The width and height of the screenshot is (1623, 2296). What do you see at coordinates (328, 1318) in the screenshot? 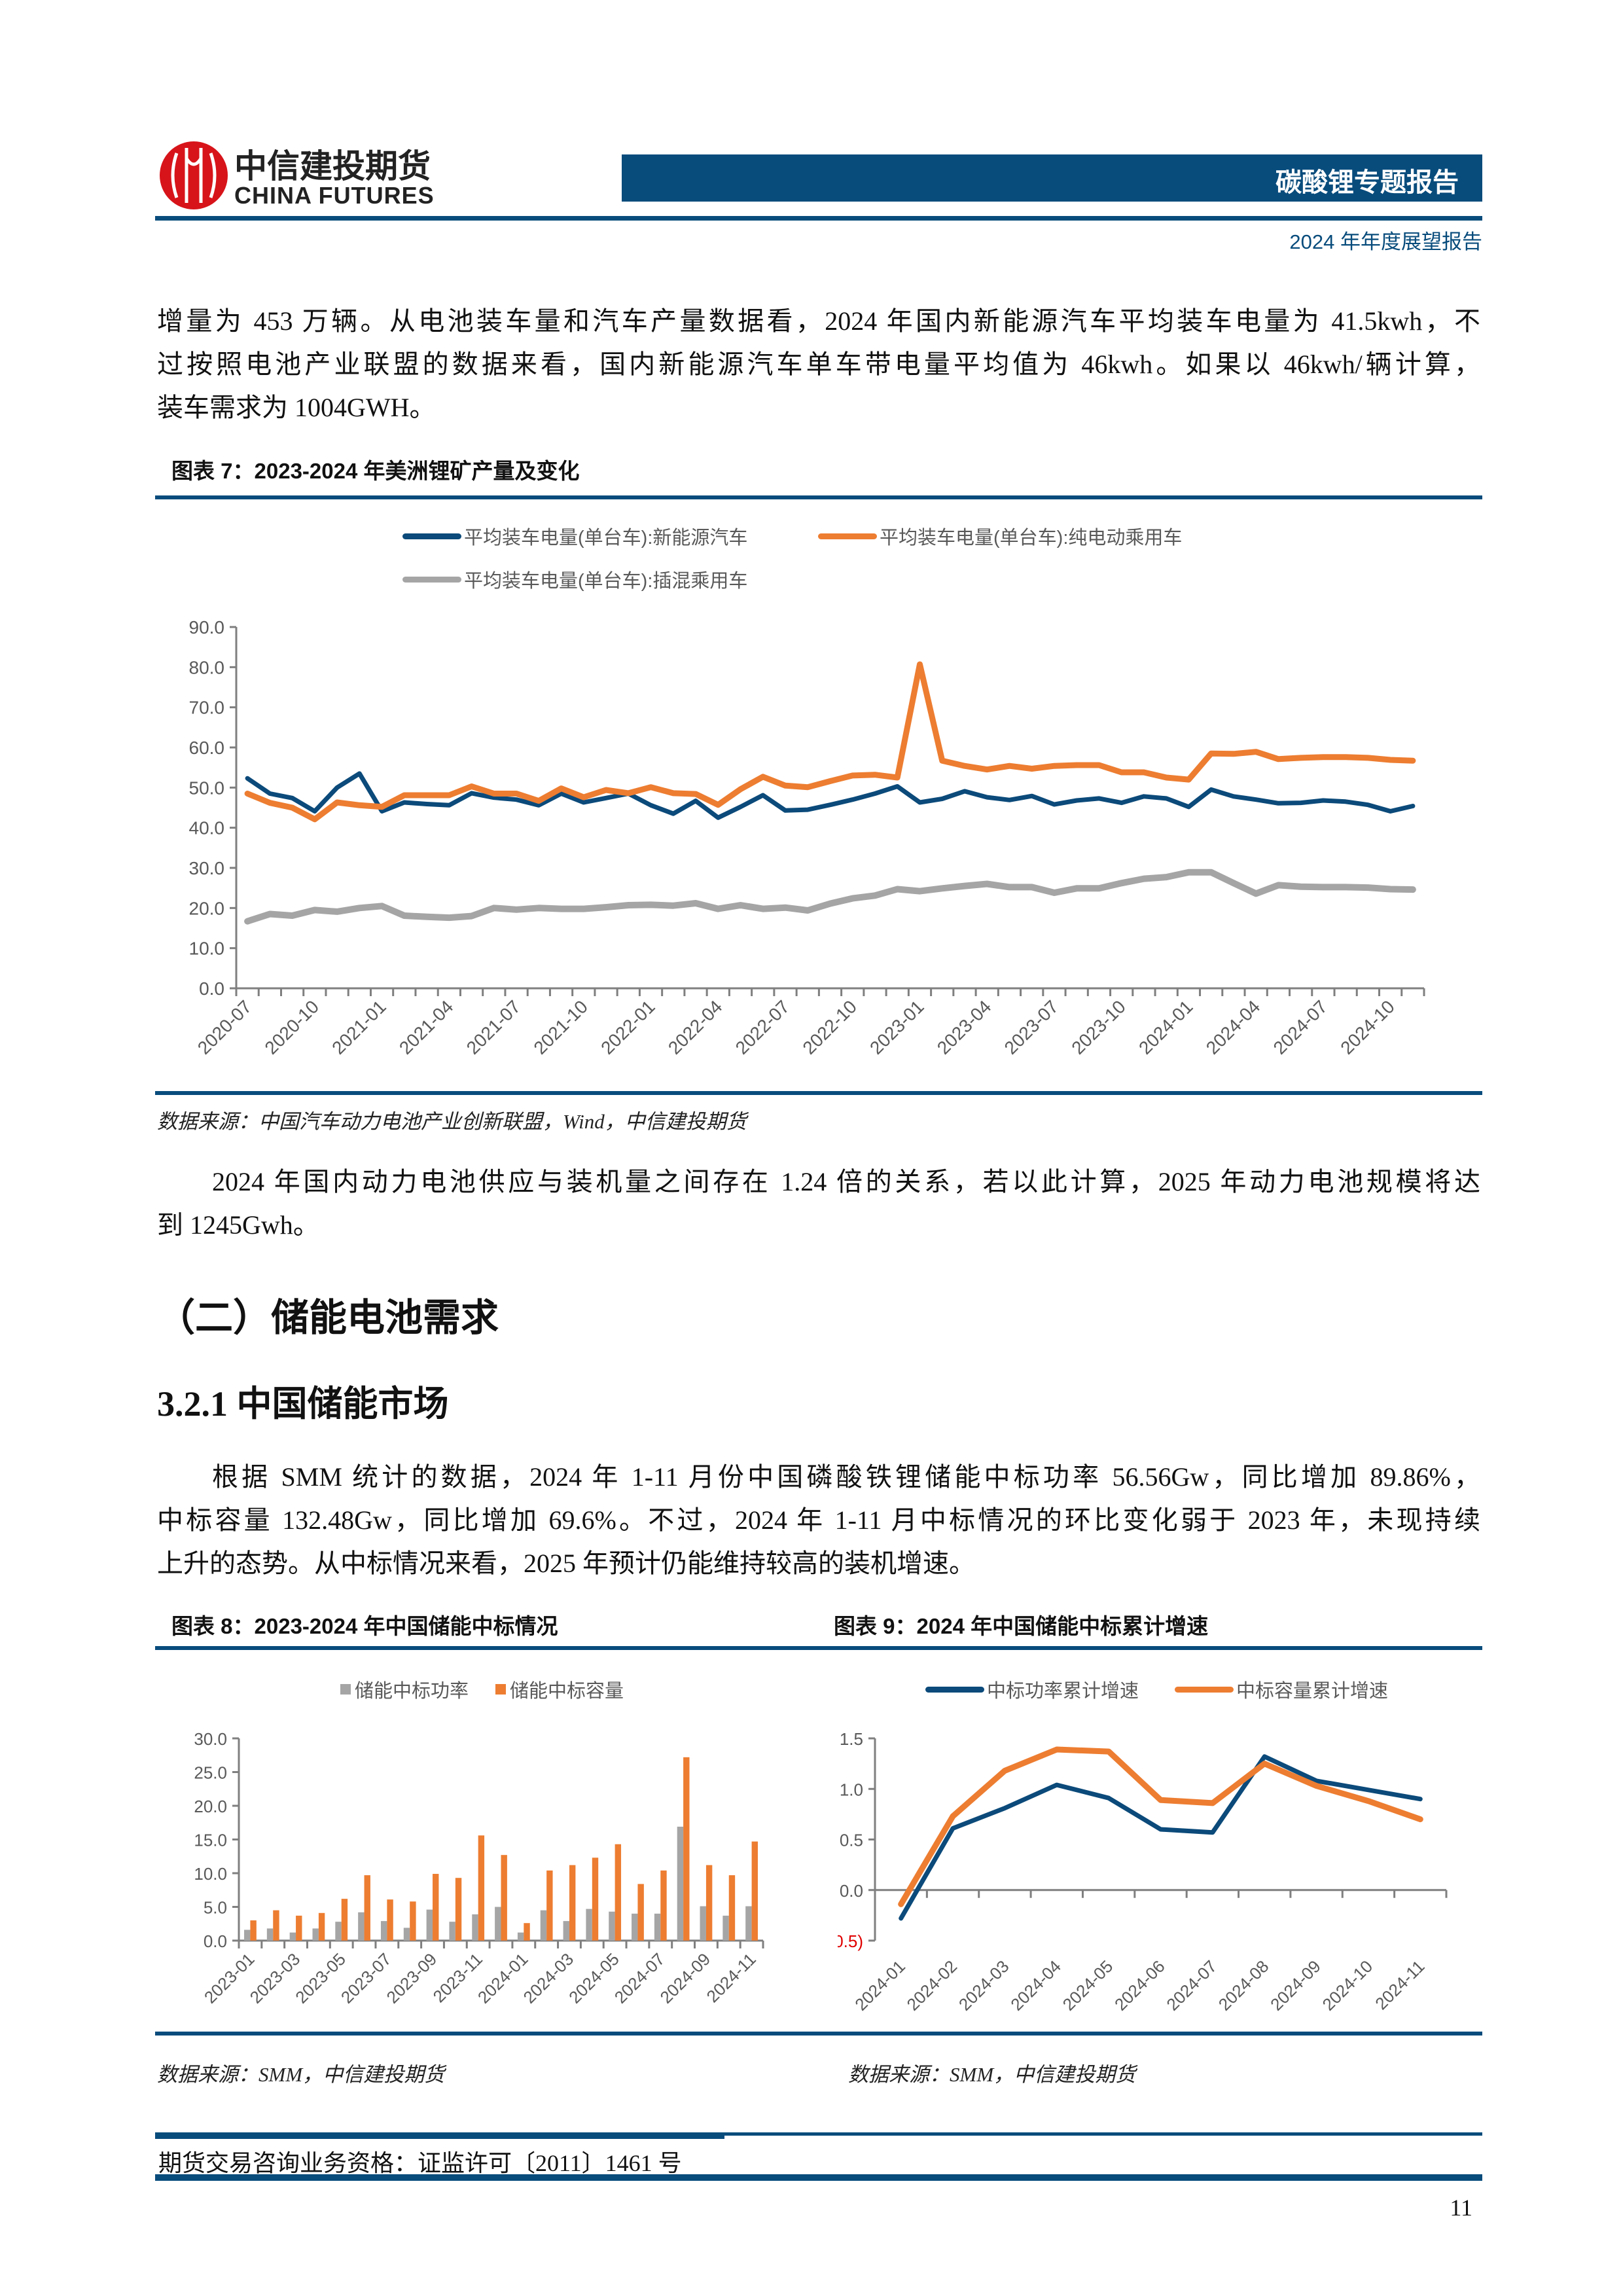
I see `section-heading: （二）储能电池需求` at bounding box center [328, 1318].